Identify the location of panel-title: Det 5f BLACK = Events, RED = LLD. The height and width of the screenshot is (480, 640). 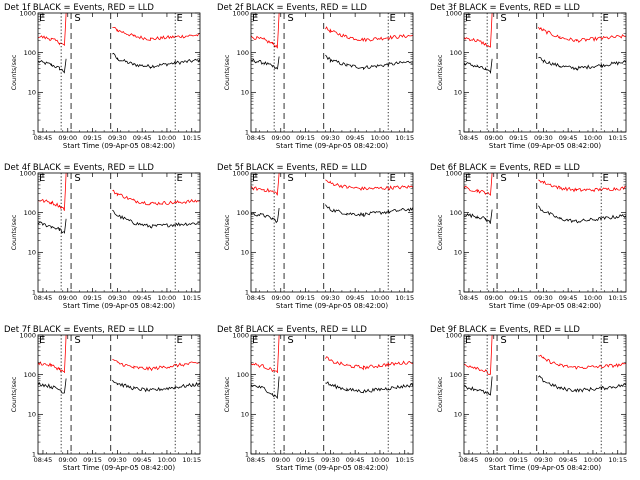
(292, 168).